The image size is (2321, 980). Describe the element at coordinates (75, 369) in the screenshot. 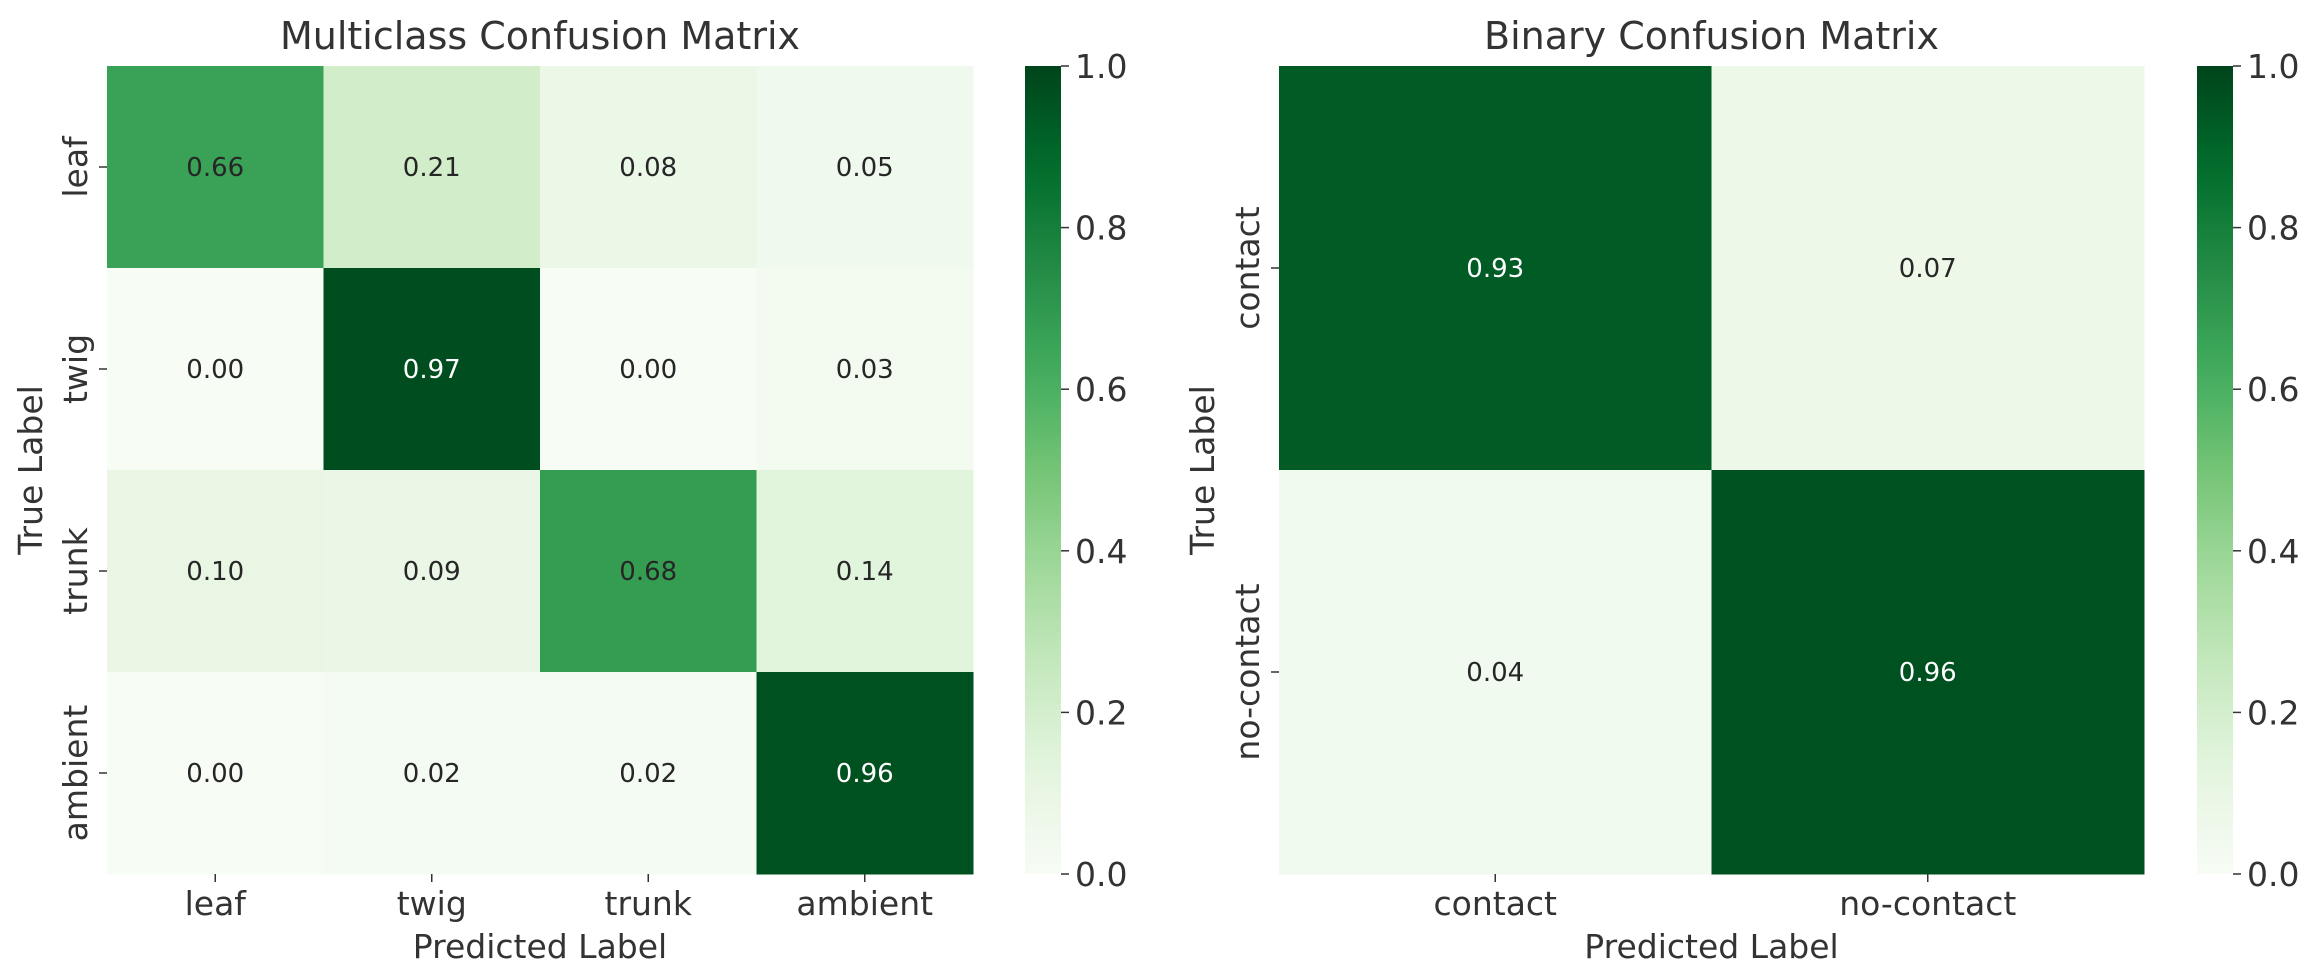

I see `y-tick-label: twig` at that location.